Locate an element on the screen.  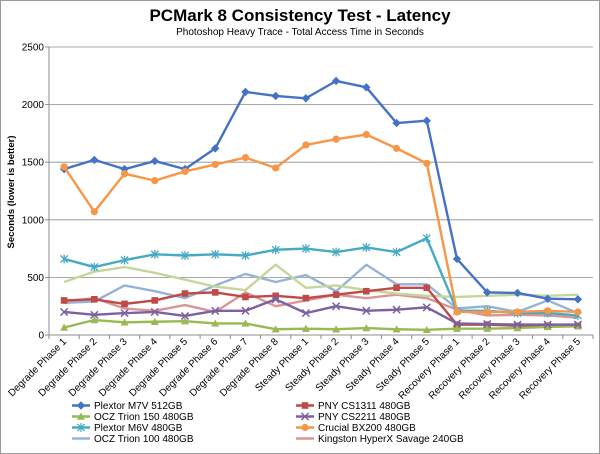
legend-label: Crucial BX200 480GB is located at coordinates (367, 428).